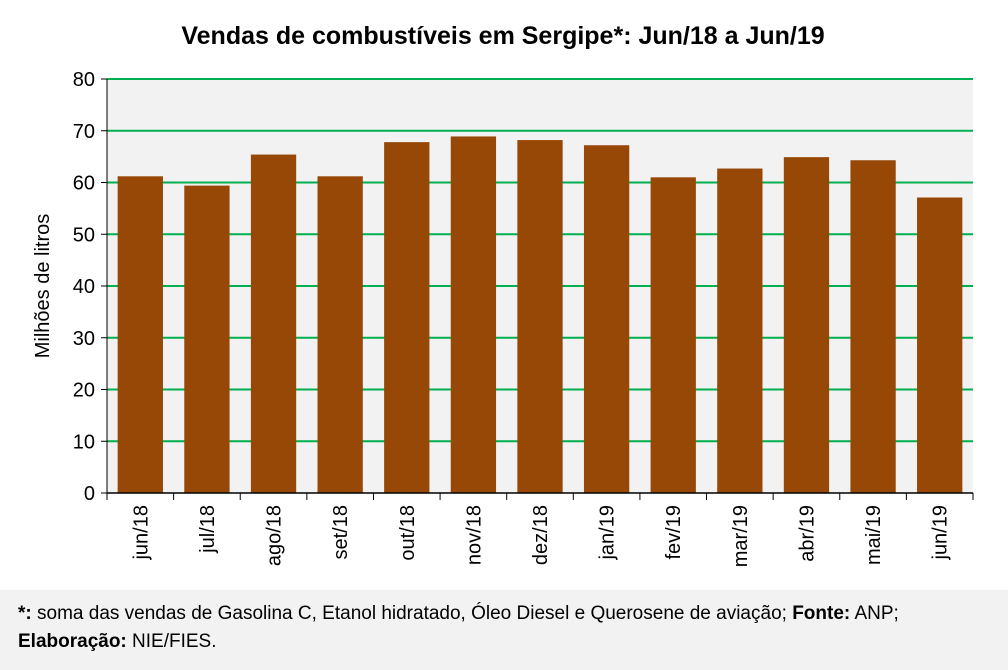  I want to click on x-tick-label-dez-18: dez/18, so click(541, 535).